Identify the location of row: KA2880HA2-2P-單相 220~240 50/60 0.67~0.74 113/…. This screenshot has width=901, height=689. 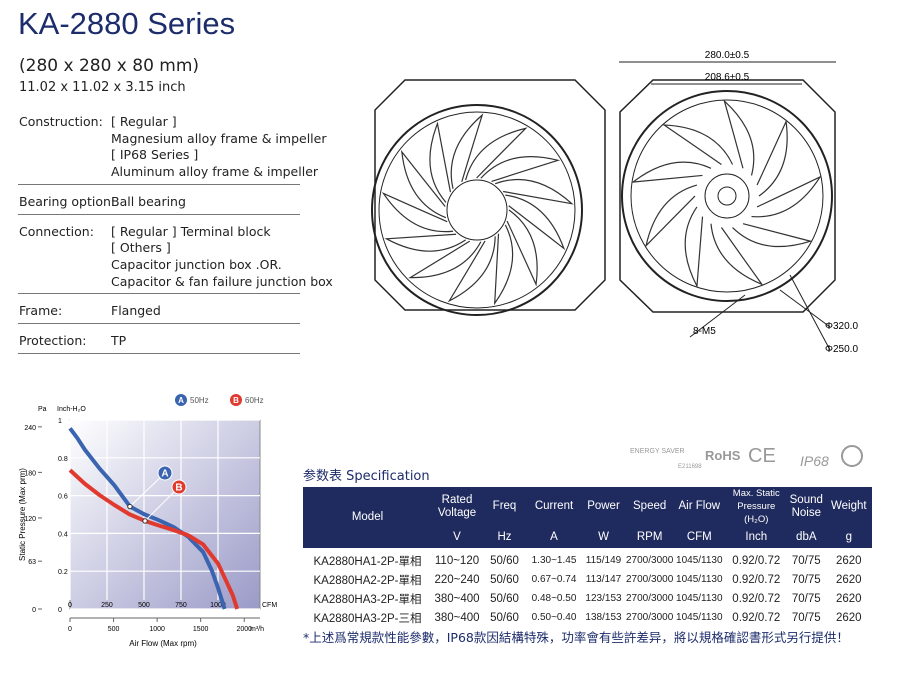
(587, 579).